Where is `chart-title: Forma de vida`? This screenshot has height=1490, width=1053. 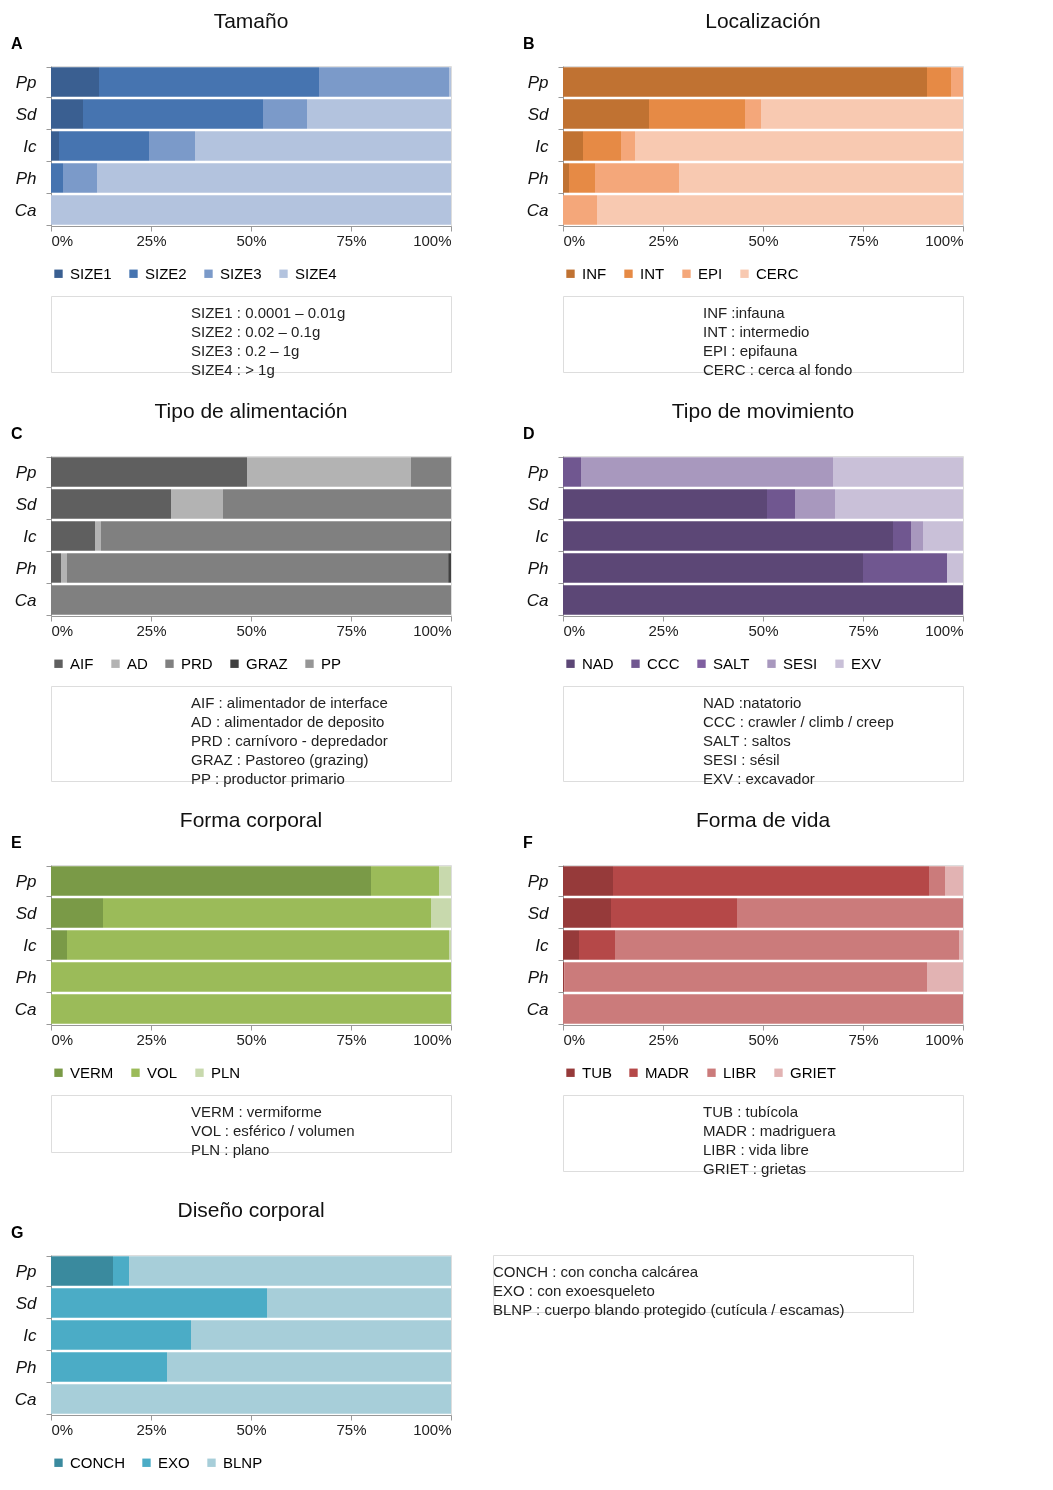
chart-title: Forma de vida is located at coordinates (763, 819).